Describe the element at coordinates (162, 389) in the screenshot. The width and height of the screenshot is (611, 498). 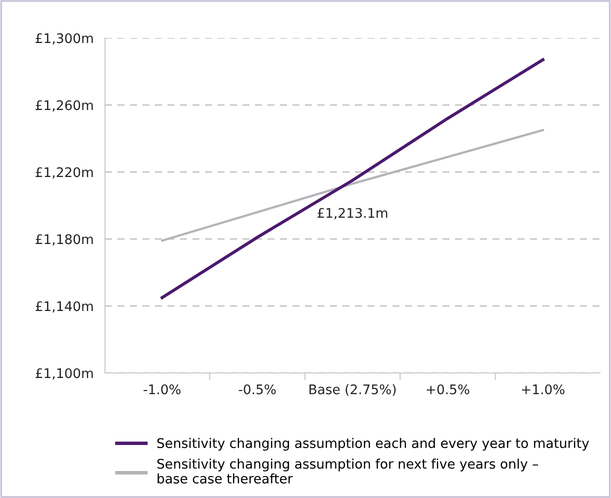
I see `x-tick-label: -1.0%` at that location.